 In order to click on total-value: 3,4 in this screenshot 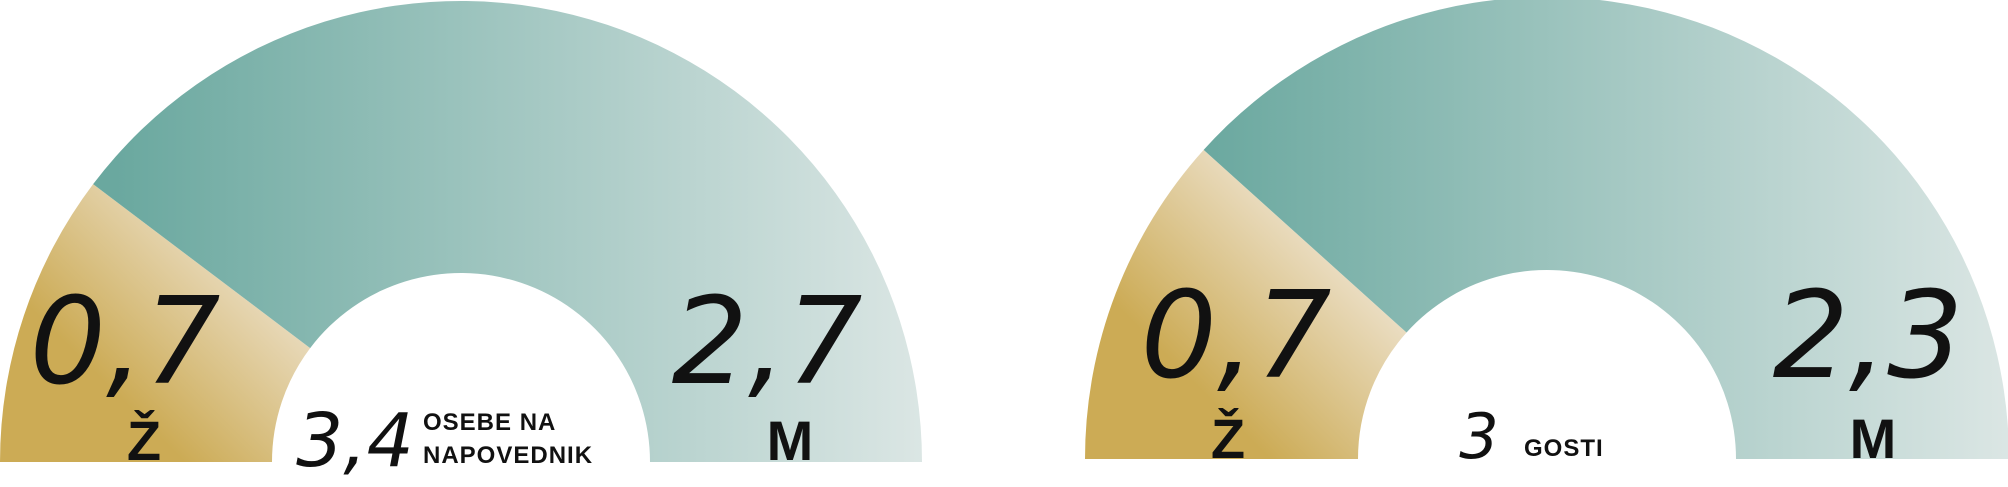, I will do `click(355, 441)`.